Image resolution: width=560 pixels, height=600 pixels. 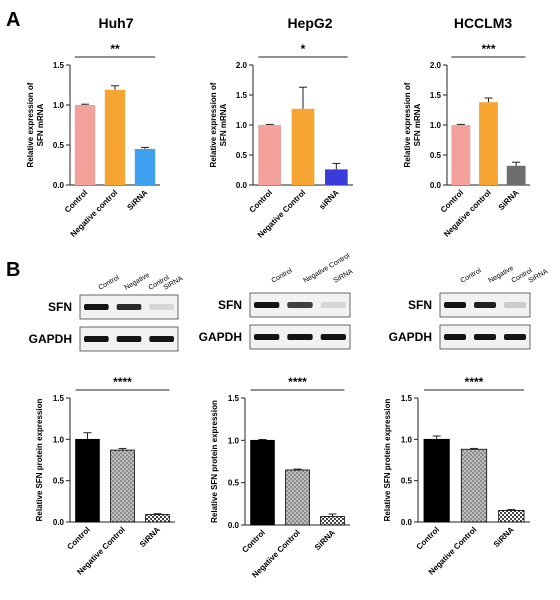 What do you see at coordinates (303, 49) in the screenshot?
I see `significance-label: *` at bounding box center [303, 49].